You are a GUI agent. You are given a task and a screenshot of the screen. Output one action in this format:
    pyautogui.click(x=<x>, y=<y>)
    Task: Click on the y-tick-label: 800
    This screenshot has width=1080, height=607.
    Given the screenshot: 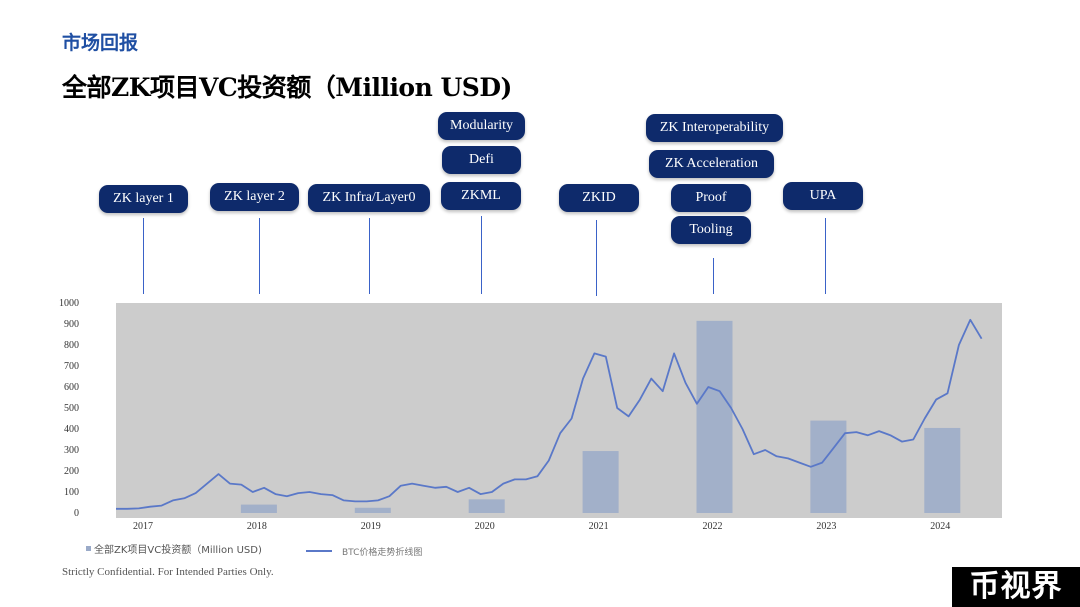 What is the action you would take?
    pyautogui.click(x=71, y=345)
    